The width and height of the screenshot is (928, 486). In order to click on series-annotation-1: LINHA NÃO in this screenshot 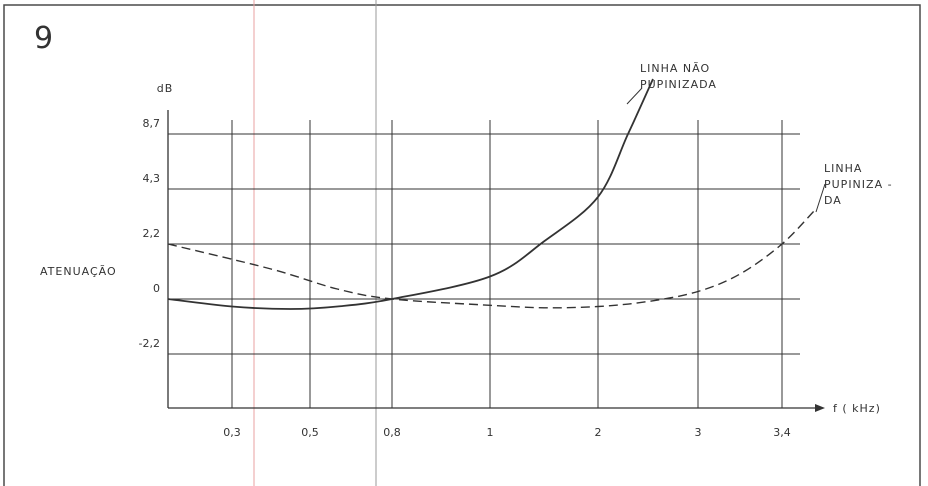, I will do `click(675, 68)`.